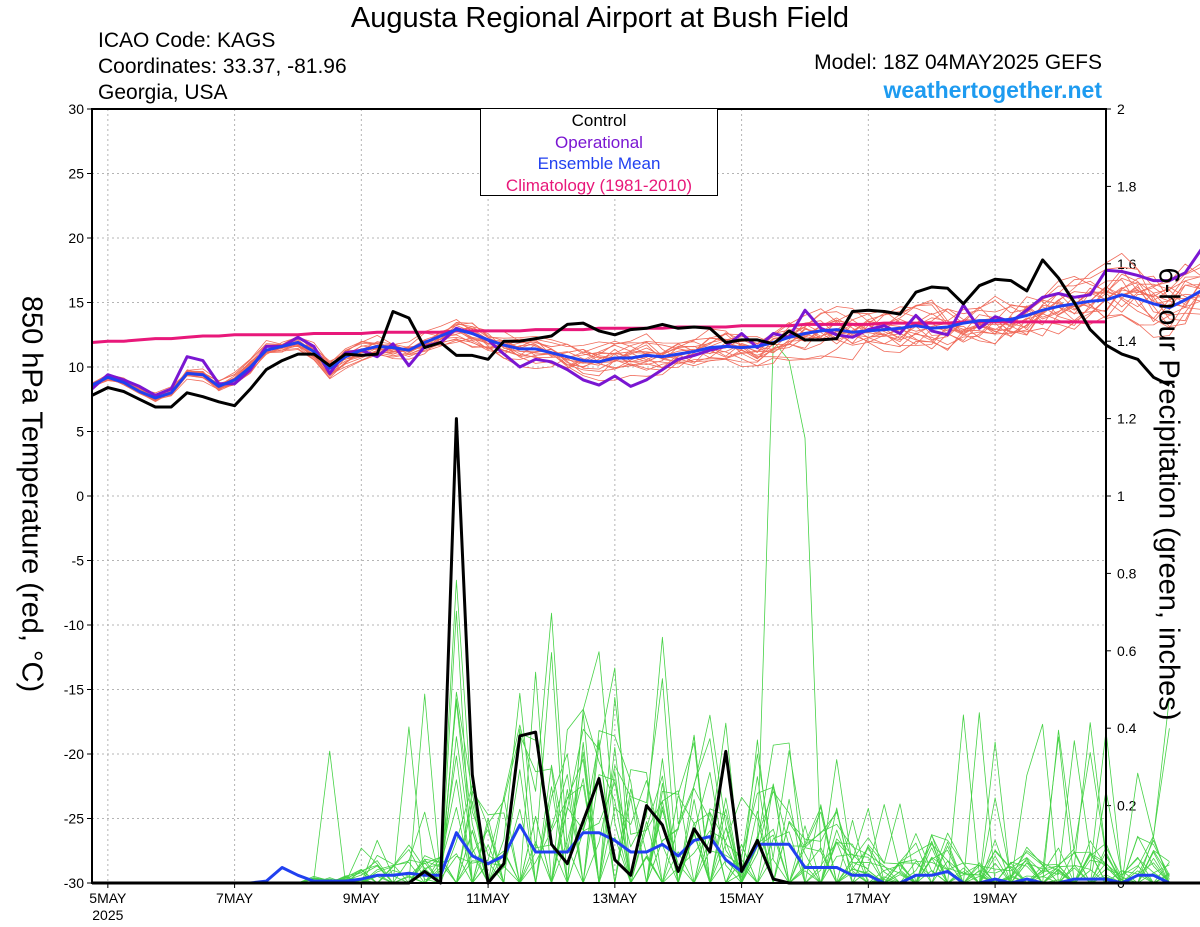  Describe the element at coordinates (1121, 496) in the screenshot. I see `y-tick-label-right: 1` at that location.